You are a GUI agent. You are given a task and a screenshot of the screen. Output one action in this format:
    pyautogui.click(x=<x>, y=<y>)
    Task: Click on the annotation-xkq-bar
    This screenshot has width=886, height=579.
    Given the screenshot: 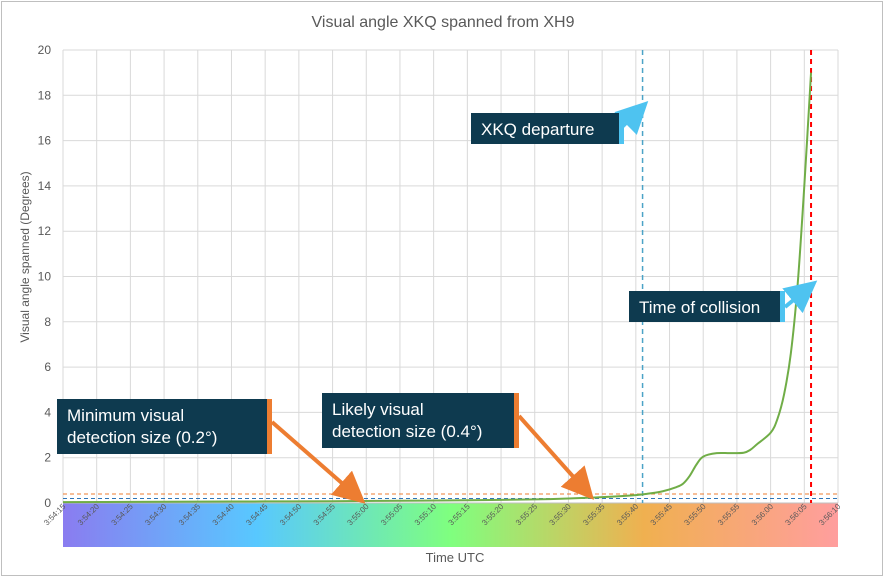 What is the action you would take?
    pyautogui.click(x=621, y=128)
    